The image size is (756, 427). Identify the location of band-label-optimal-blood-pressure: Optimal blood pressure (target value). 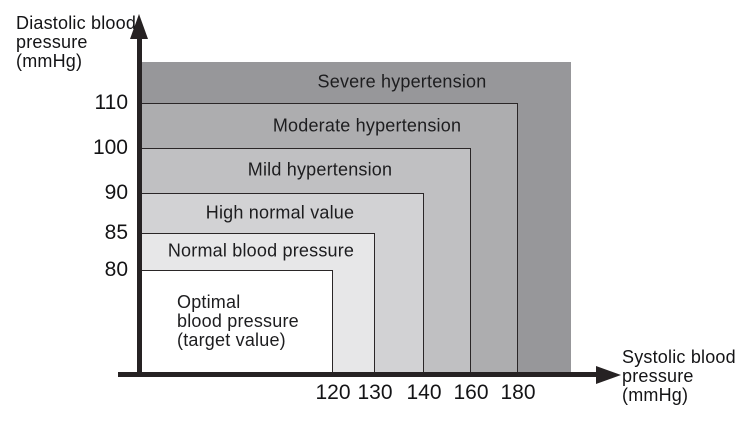
(238, 321).